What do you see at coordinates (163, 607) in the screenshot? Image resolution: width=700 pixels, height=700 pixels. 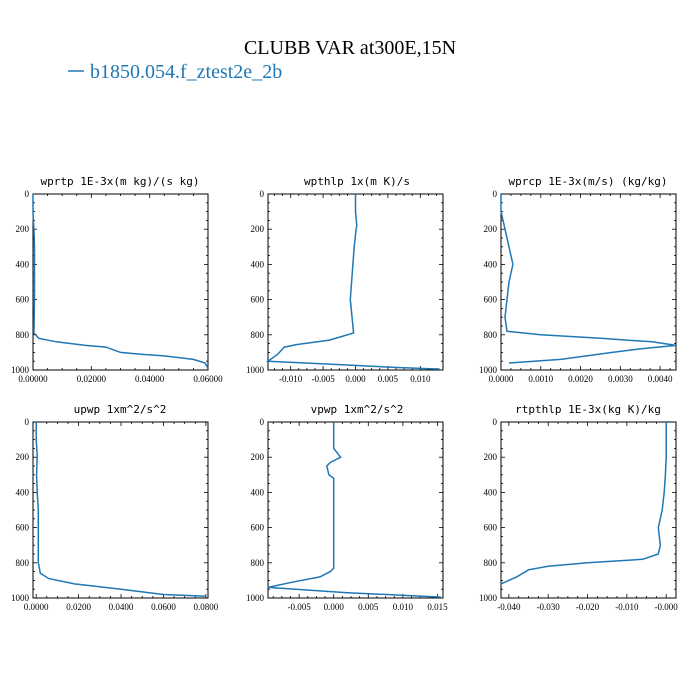 I see `x-tick-label: 0.0600` at bounding box center [163, 607].